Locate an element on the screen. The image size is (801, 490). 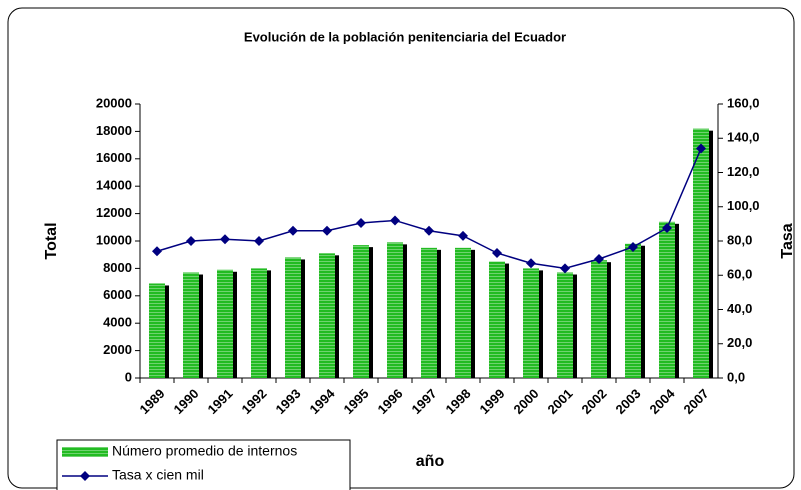
y2-axis-title: Tasa is located at coordinates (787, 240).